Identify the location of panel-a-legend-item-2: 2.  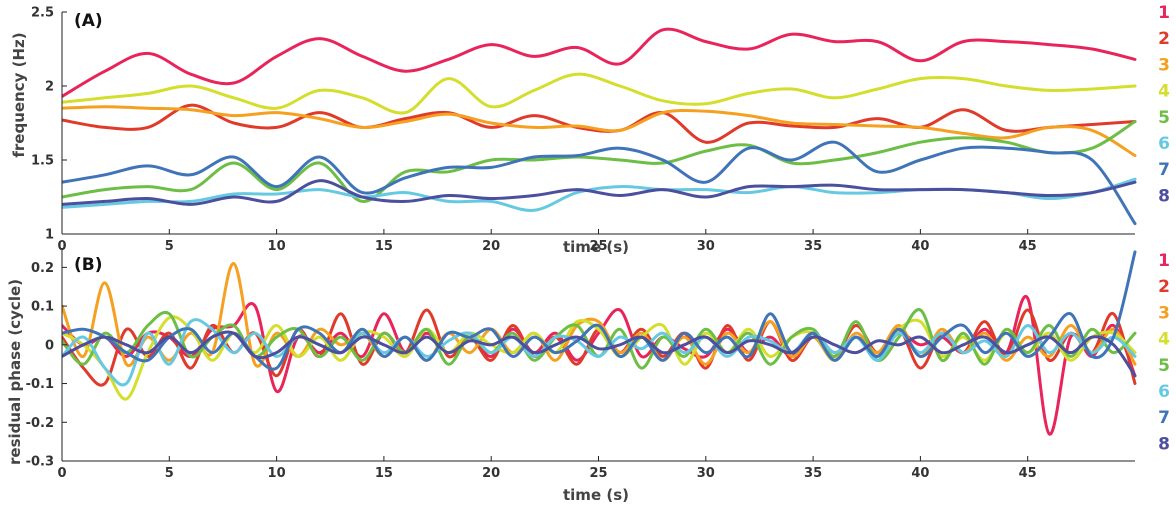
(1164, 39).